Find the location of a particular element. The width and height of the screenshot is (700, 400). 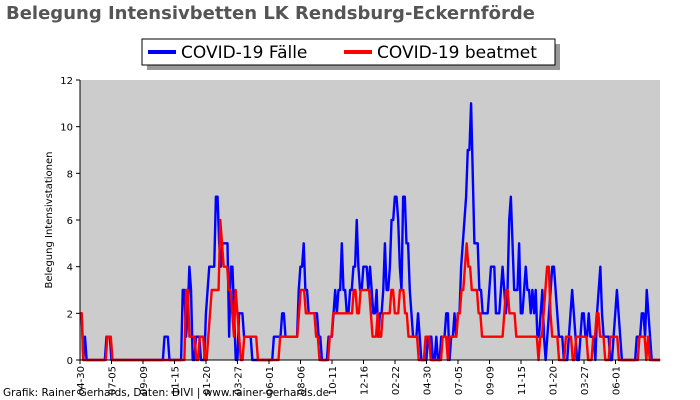

x-tick-label: 06-01 is located at coordinates (617, 380).